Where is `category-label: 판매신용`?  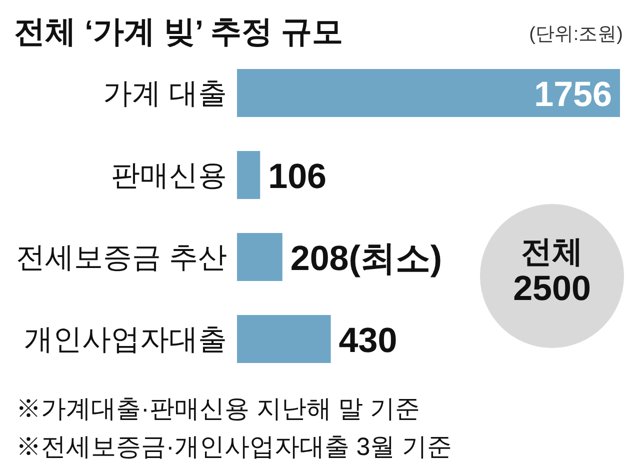
category-label: 판매신용 is located at coordinates (169, 176).